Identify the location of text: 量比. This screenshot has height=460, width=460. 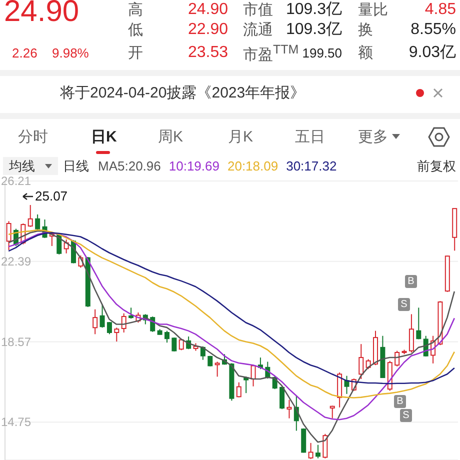
(373, 10).